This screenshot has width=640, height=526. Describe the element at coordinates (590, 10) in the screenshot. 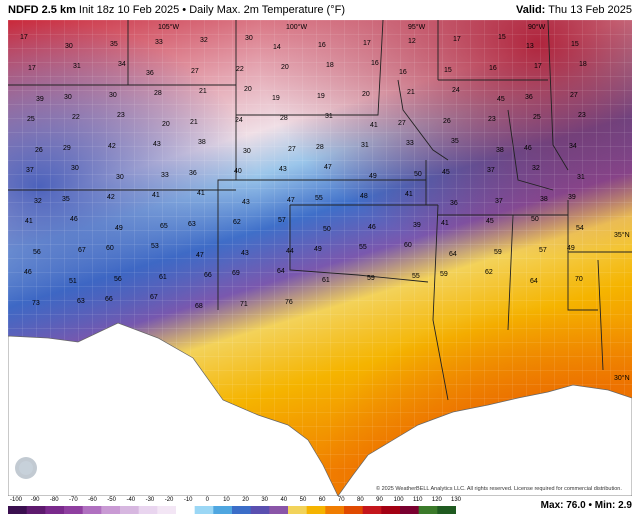

I see `valid-date: Thu 13 Feb 2025` at that location.